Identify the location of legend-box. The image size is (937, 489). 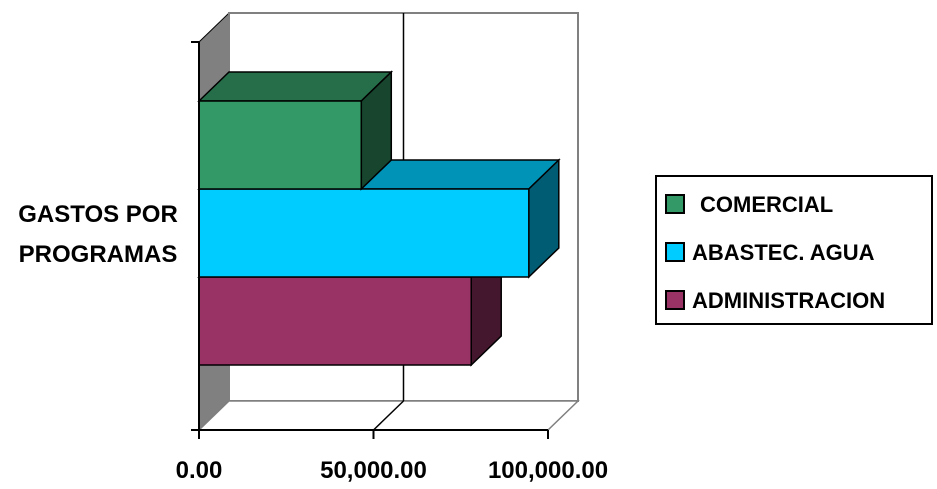
(794, 250).